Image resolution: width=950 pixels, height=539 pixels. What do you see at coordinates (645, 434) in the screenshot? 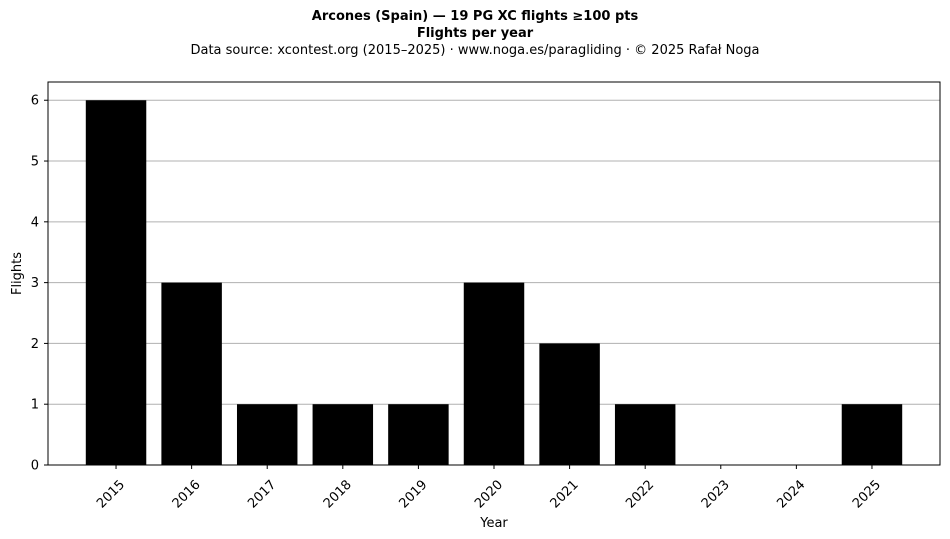
I see `bar-2022` at bounding box center [645, 434].